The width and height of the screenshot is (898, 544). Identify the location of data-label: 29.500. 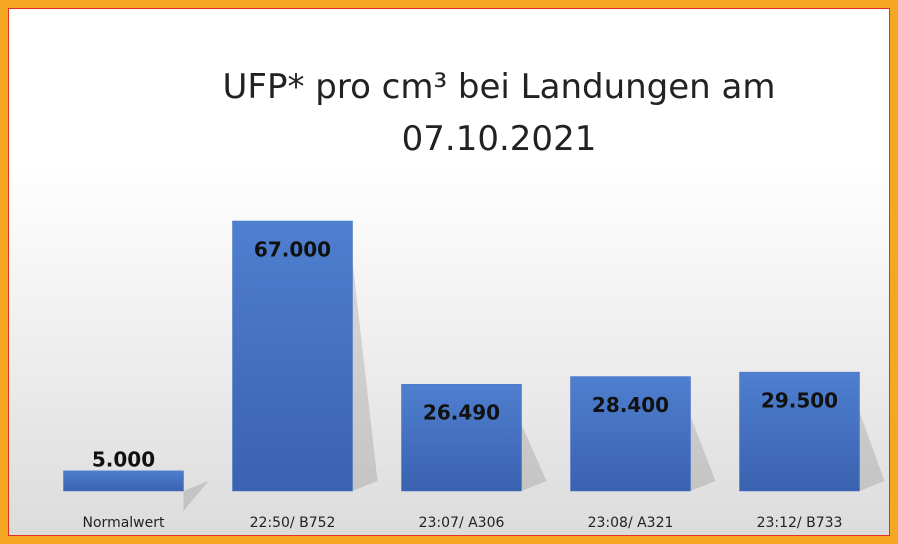
(799, 401).